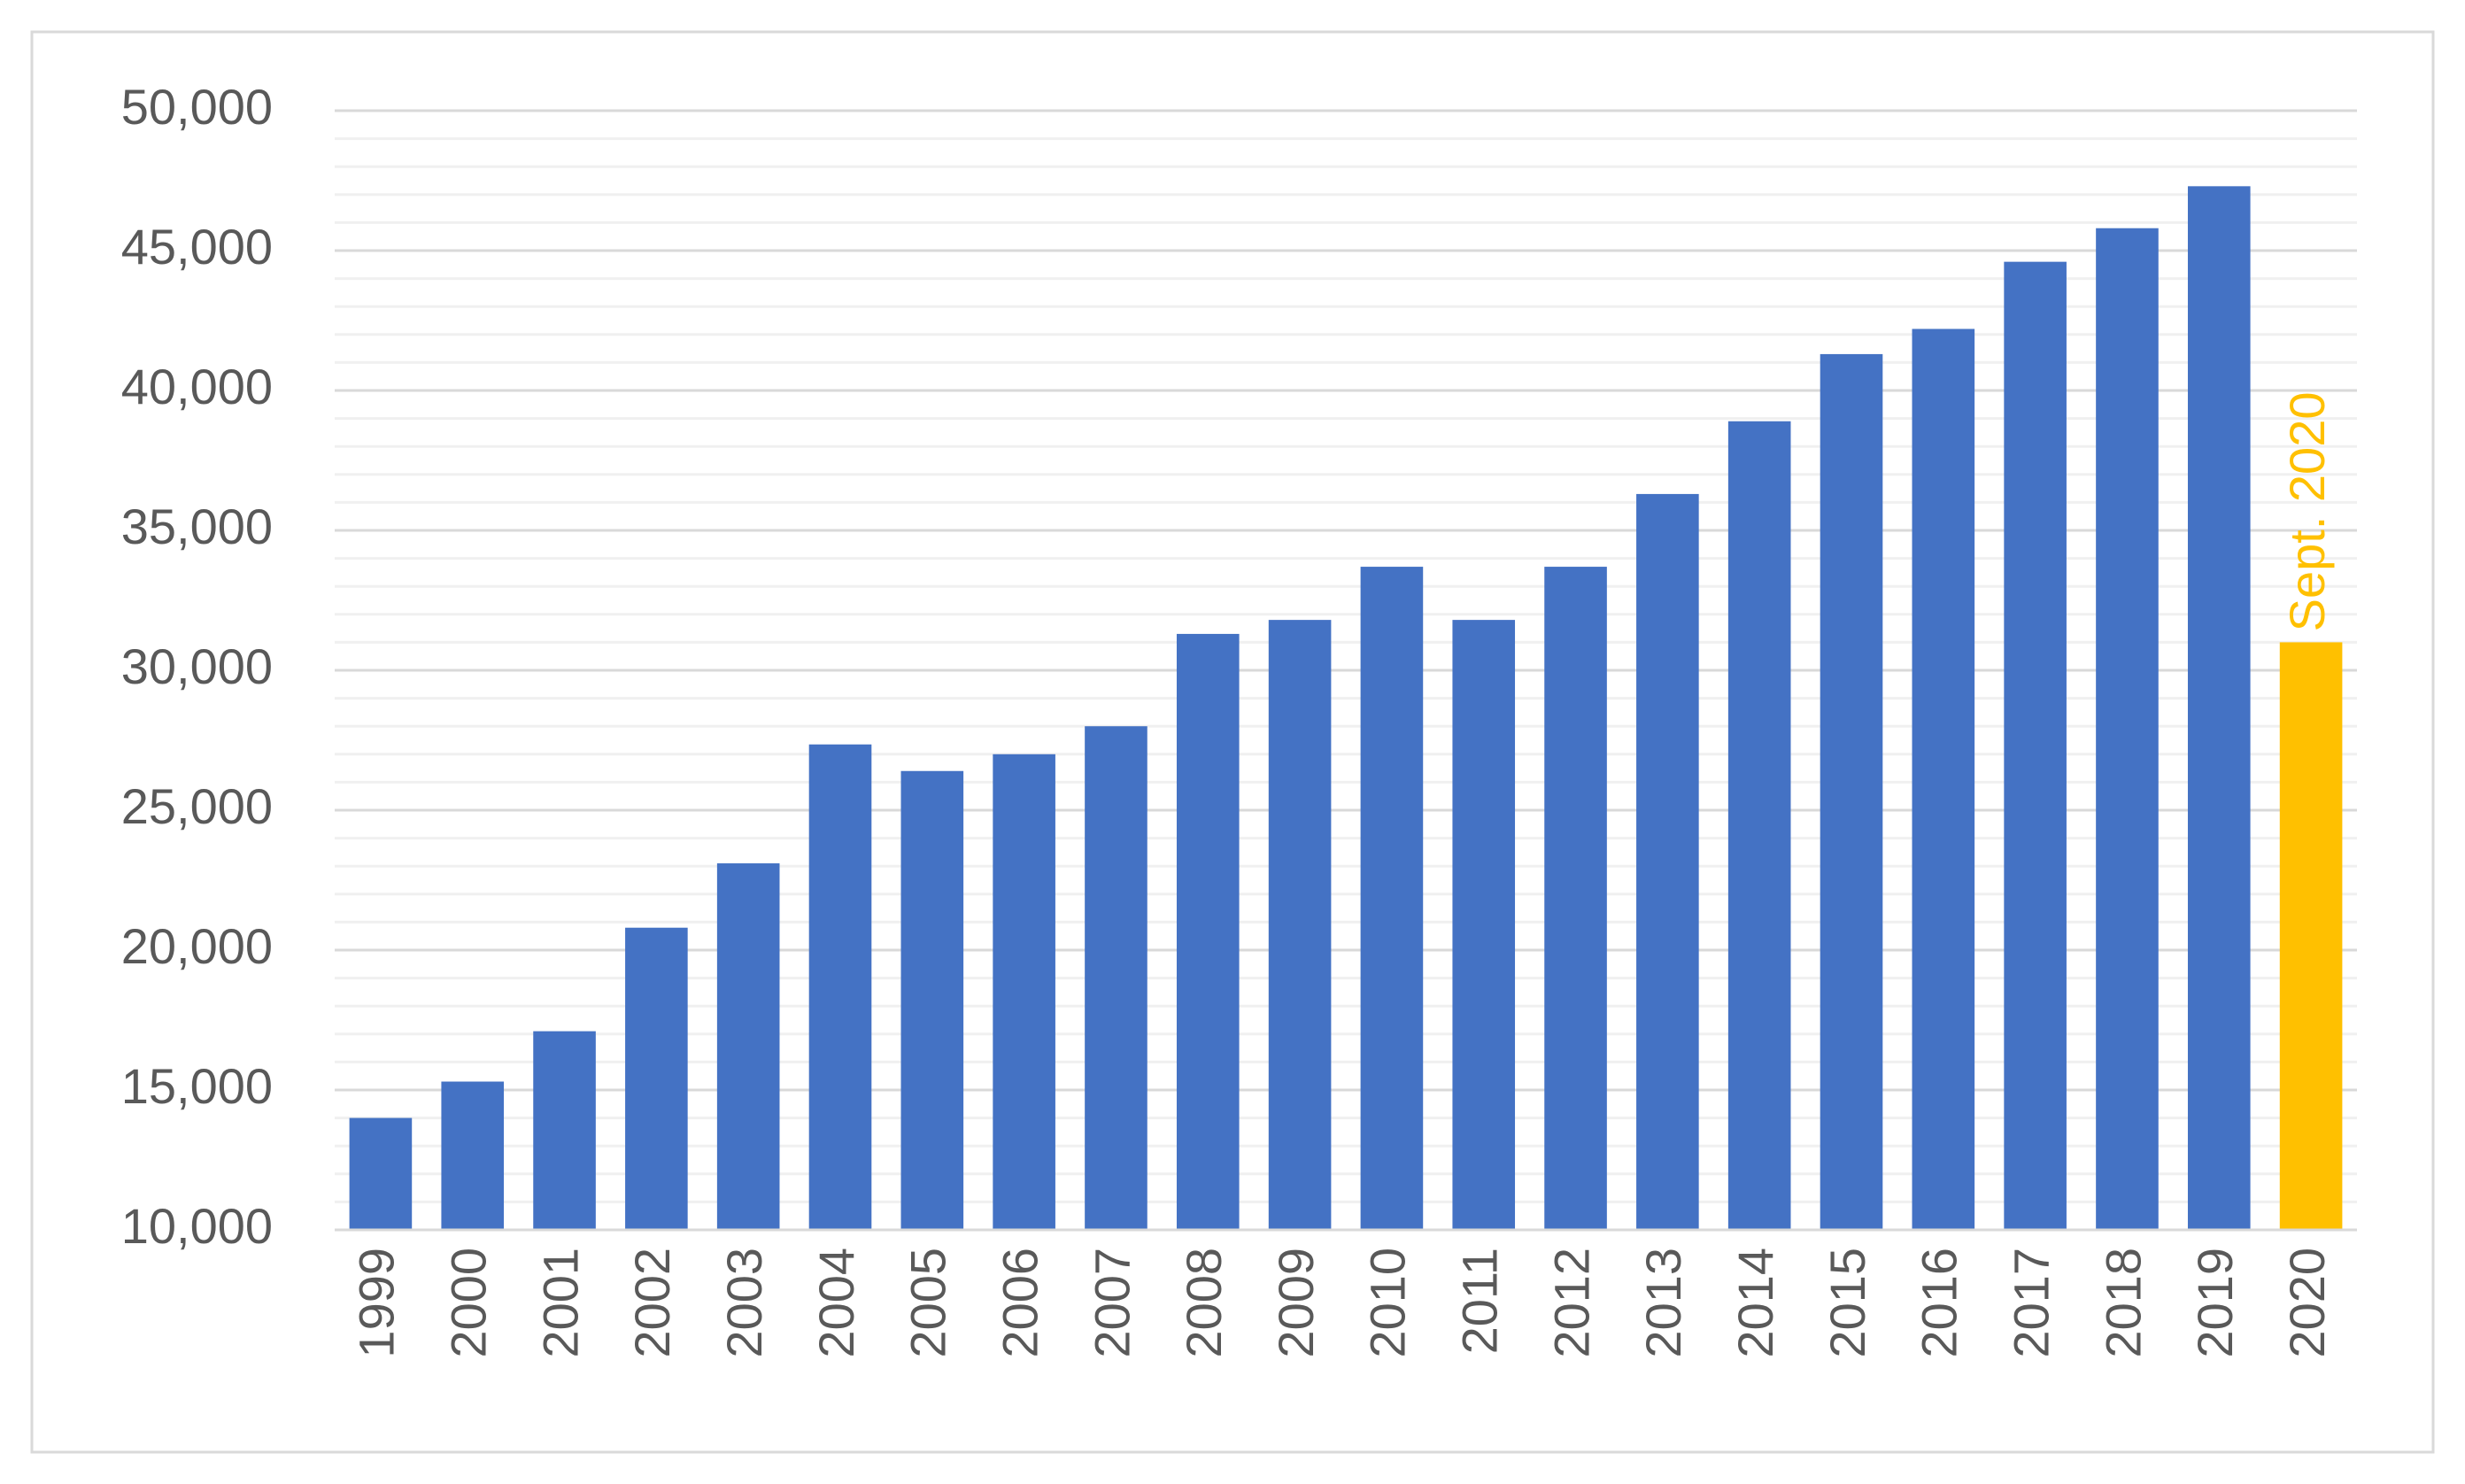  I want to click on y-tick-label: 25,000, so click(197, 806).